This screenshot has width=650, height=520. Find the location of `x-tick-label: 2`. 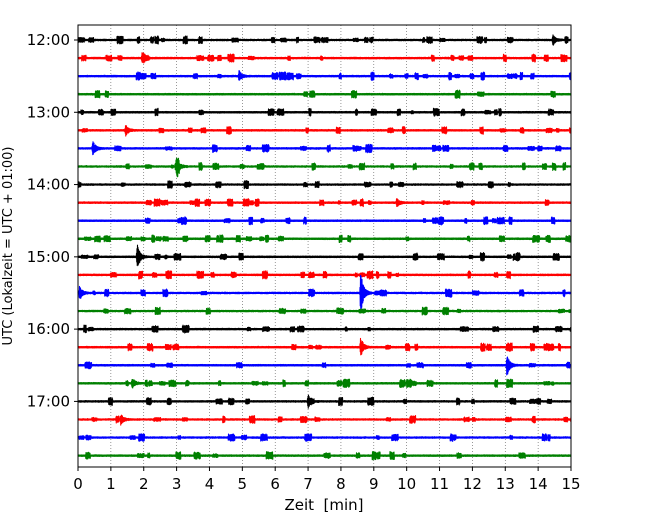

x-tick-label: 2 is located at coordinates (144, 484).